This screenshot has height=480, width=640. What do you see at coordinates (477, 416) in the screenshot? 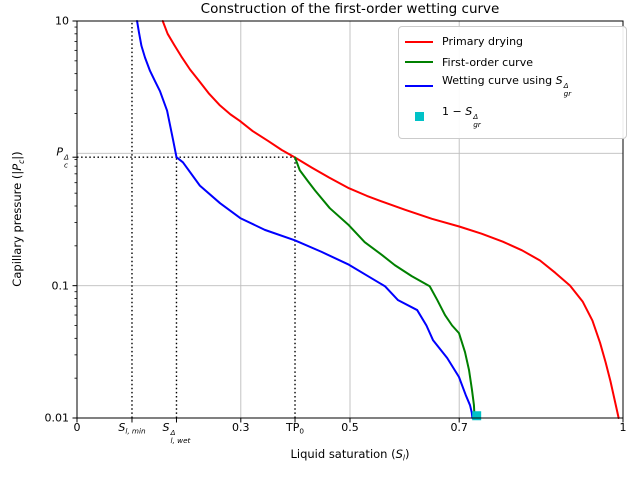
I see `marker-one-minus-sgr` at bounding box center [477, 416].